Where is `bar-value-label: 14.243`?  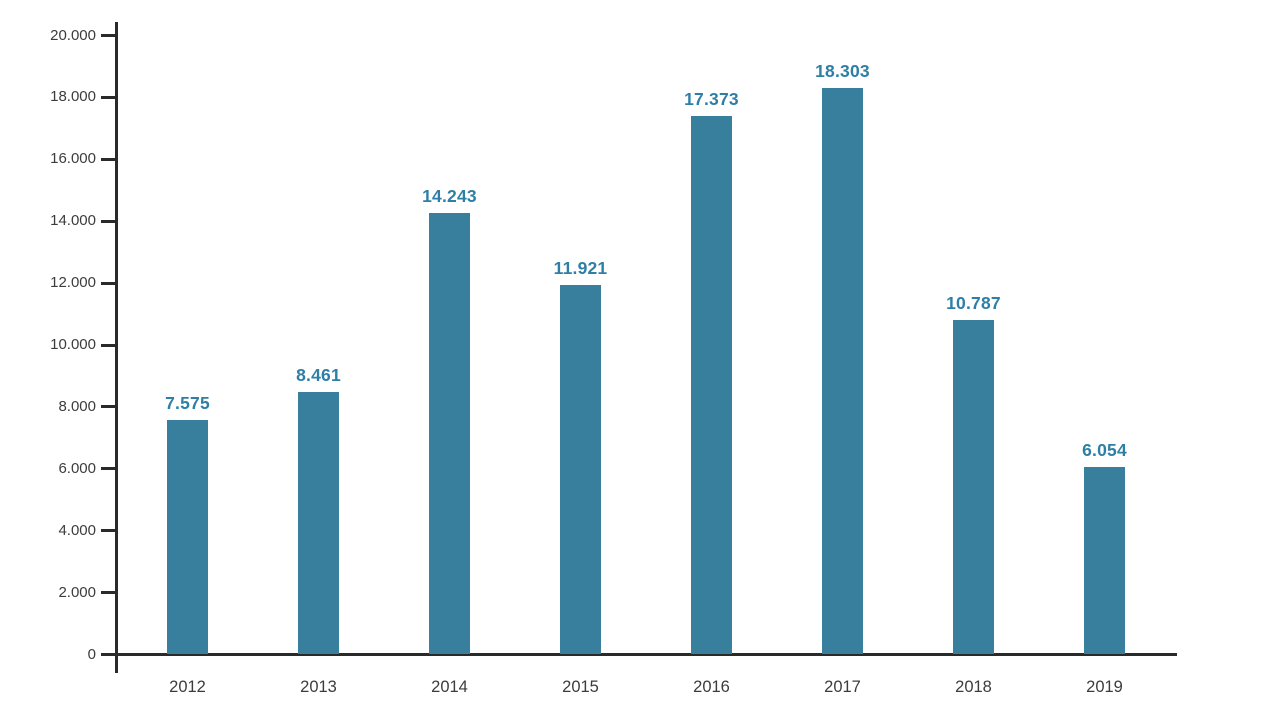
bar-value-label: 14.243 is located at coordinates (449, 196).